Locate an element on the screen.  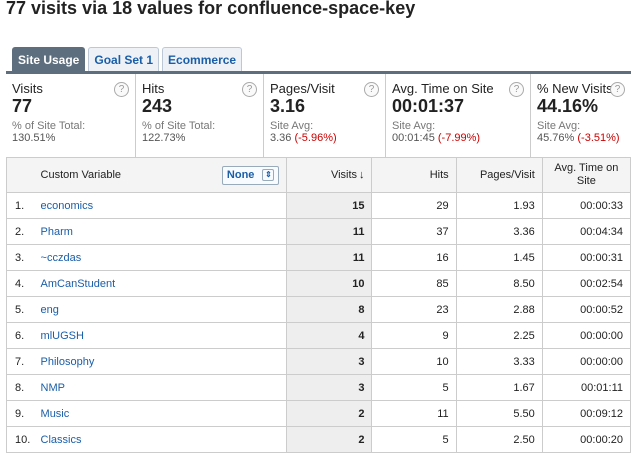
metric-value: 00:01:37 is located at coordinates (428, 106).